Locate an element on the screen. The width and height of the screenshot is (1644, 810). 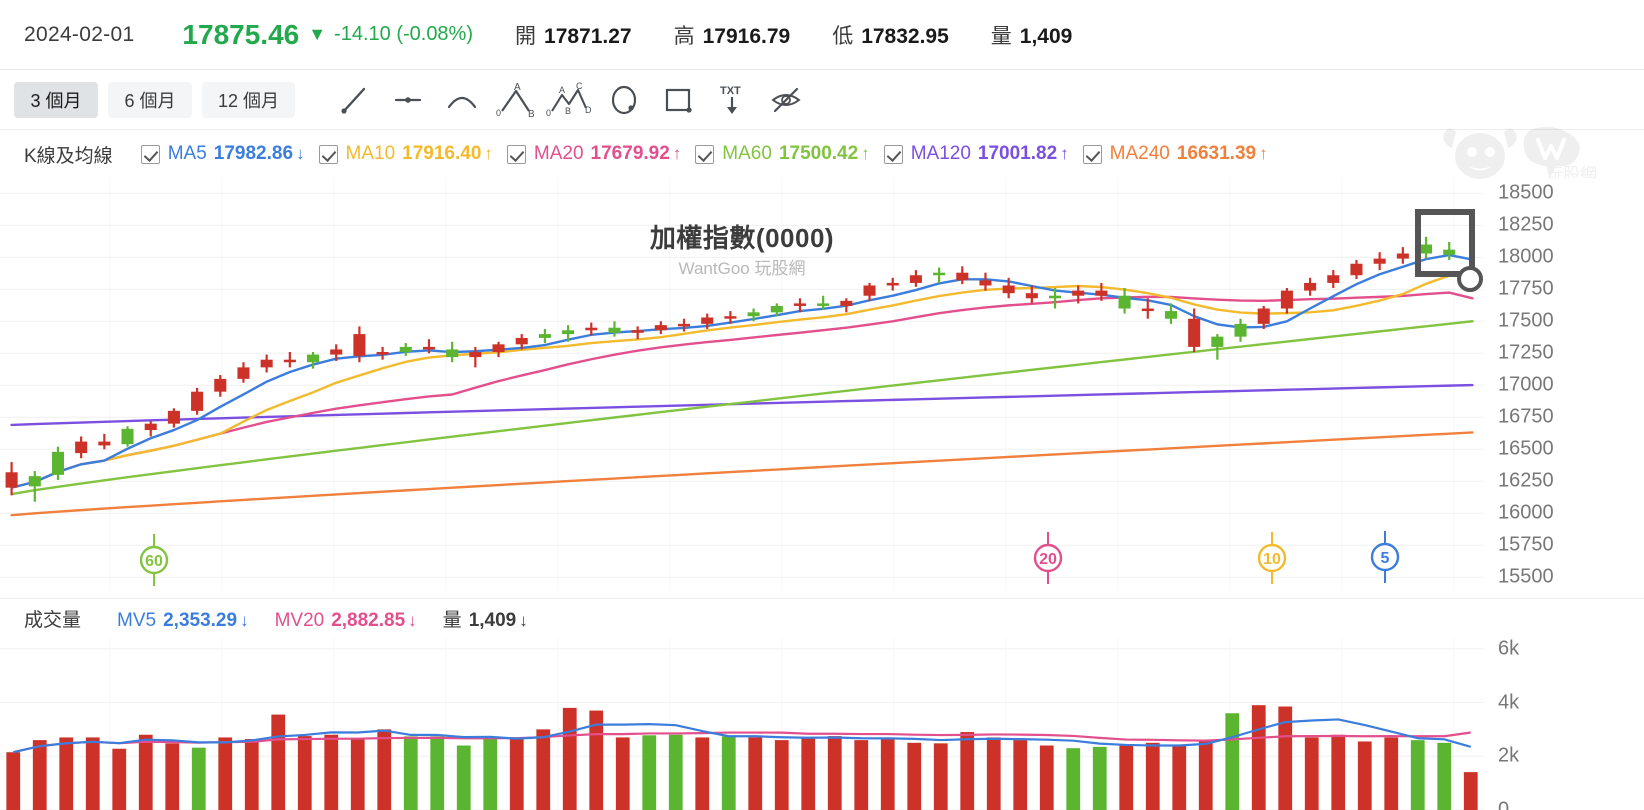
period-button-2: 12 個月 is located at coordinates (249, 99).